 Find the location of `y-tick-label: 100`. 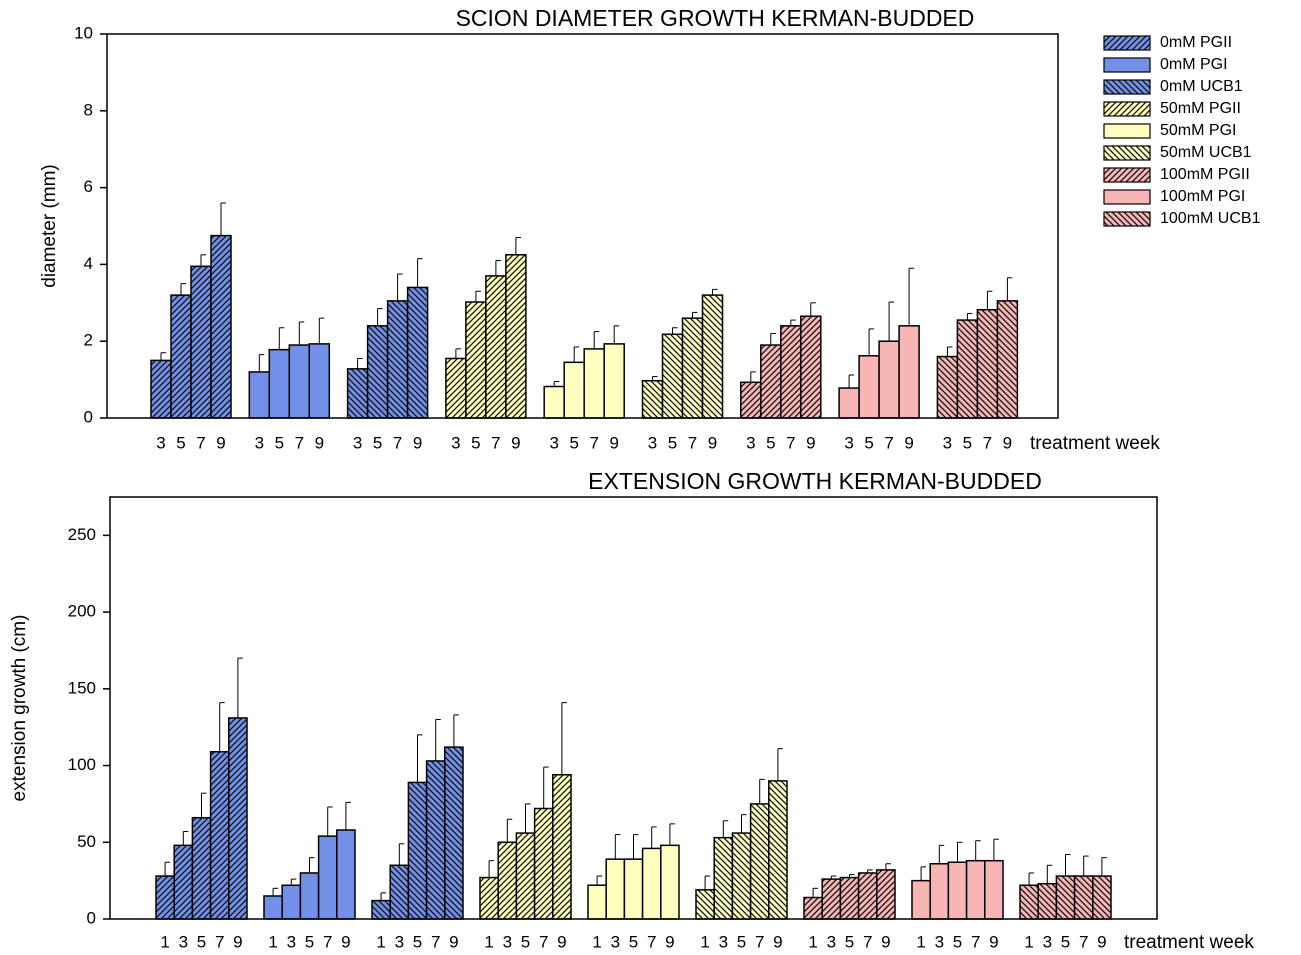

y-tick-label: 100 is located at coordinates (82, 764).